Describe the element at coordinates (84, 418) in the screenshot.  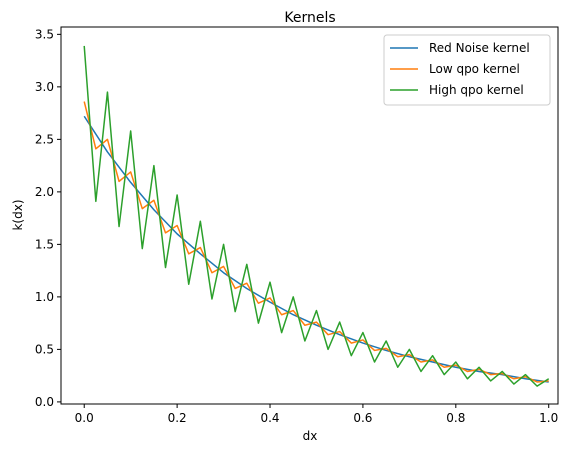
I see `x-tick-label: 0.0` at that location.